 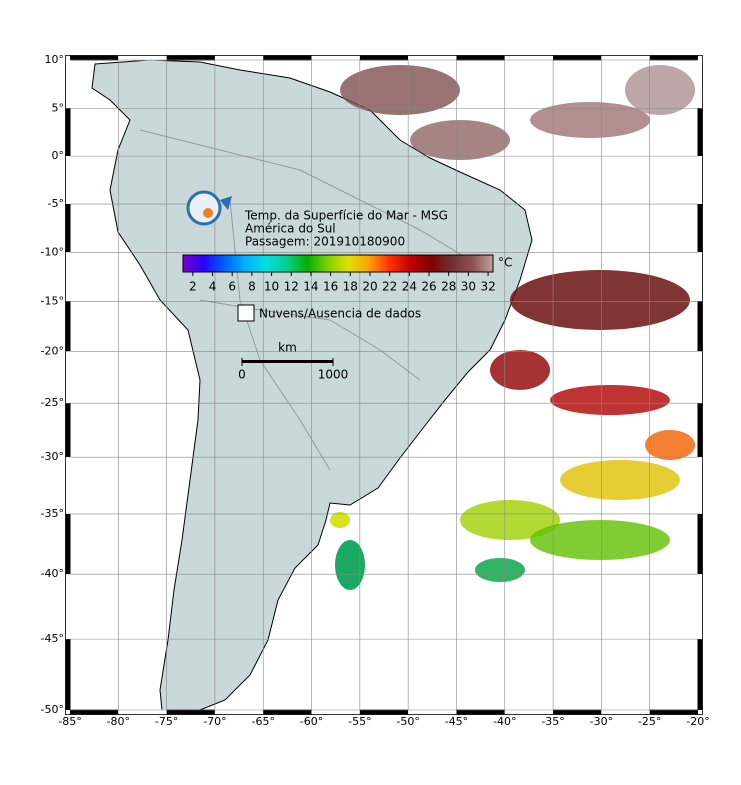 What do you see at coordinates (56, 203) in the screenshot?
I see `lat-label: -5°` at bounding box center [56, 203].